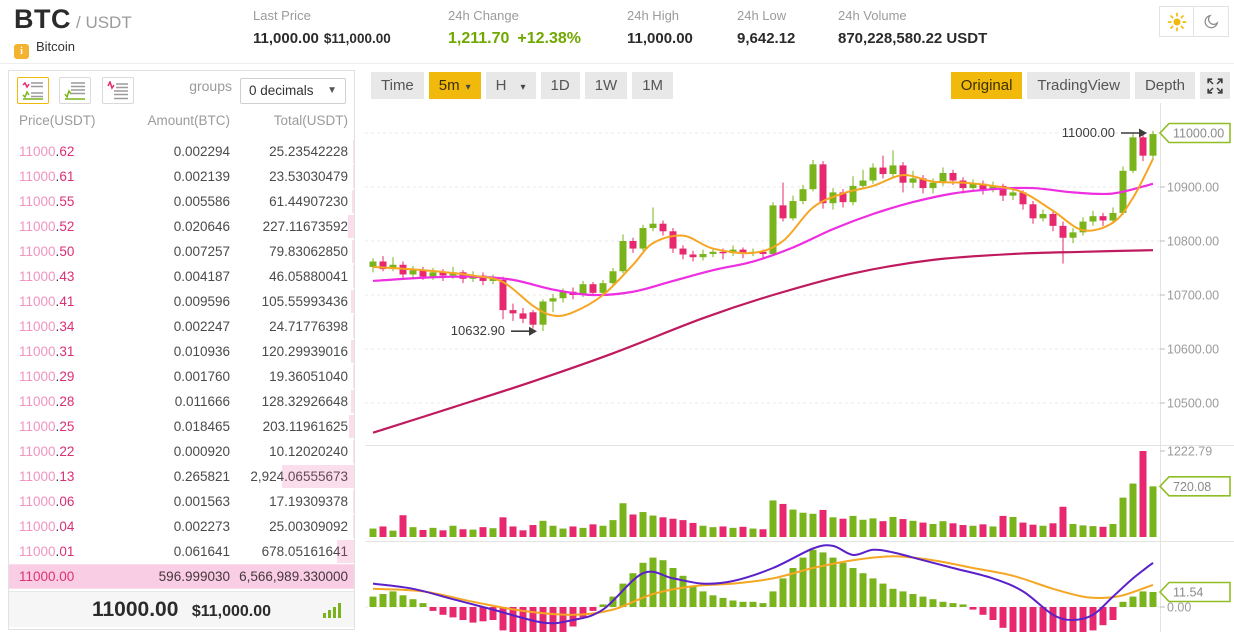 This screenshot has width=1234, height=637. I want to click on ask-total: 6,566,989.330000, so click(293, 576).